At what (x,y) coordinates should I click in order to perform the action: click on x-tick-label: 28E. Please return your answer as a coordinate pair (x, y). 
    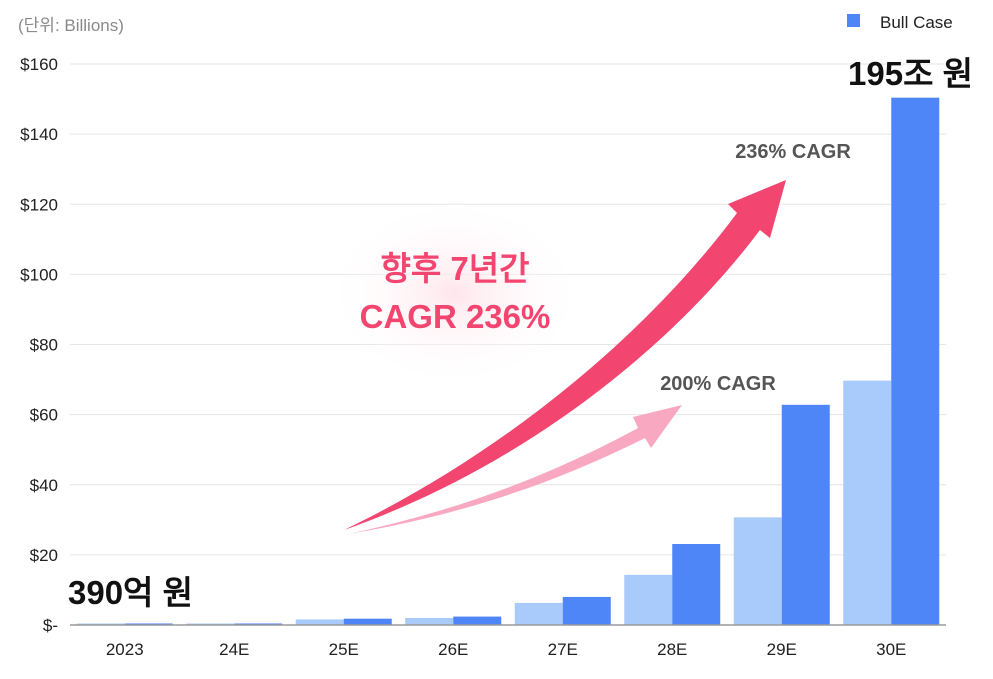
    Looking at the image, I should click on (672, 649).